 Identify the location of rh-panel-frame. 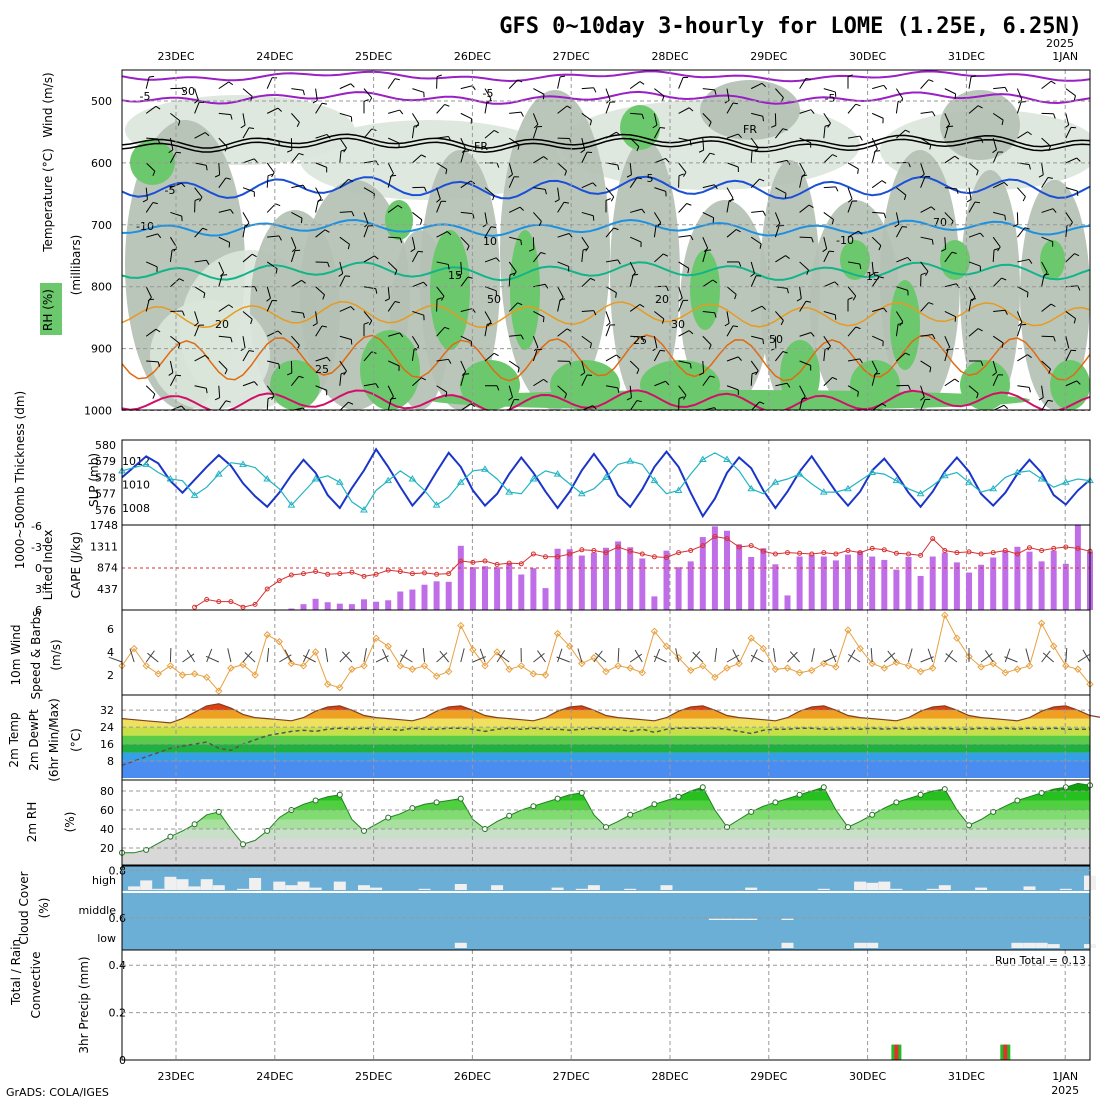
(606, 822).